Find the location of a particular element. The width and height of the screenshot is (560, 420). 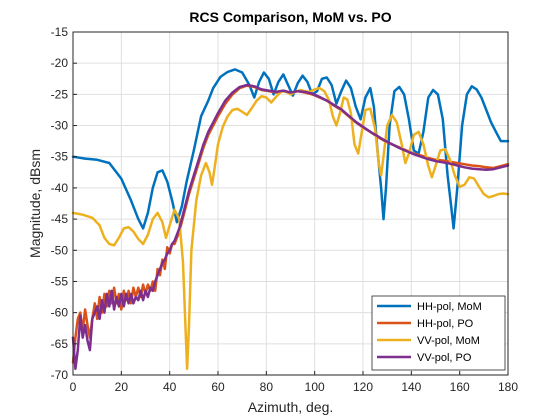

legend-entry-3: VV-pol, MoM is located at coordinates (448, 341).